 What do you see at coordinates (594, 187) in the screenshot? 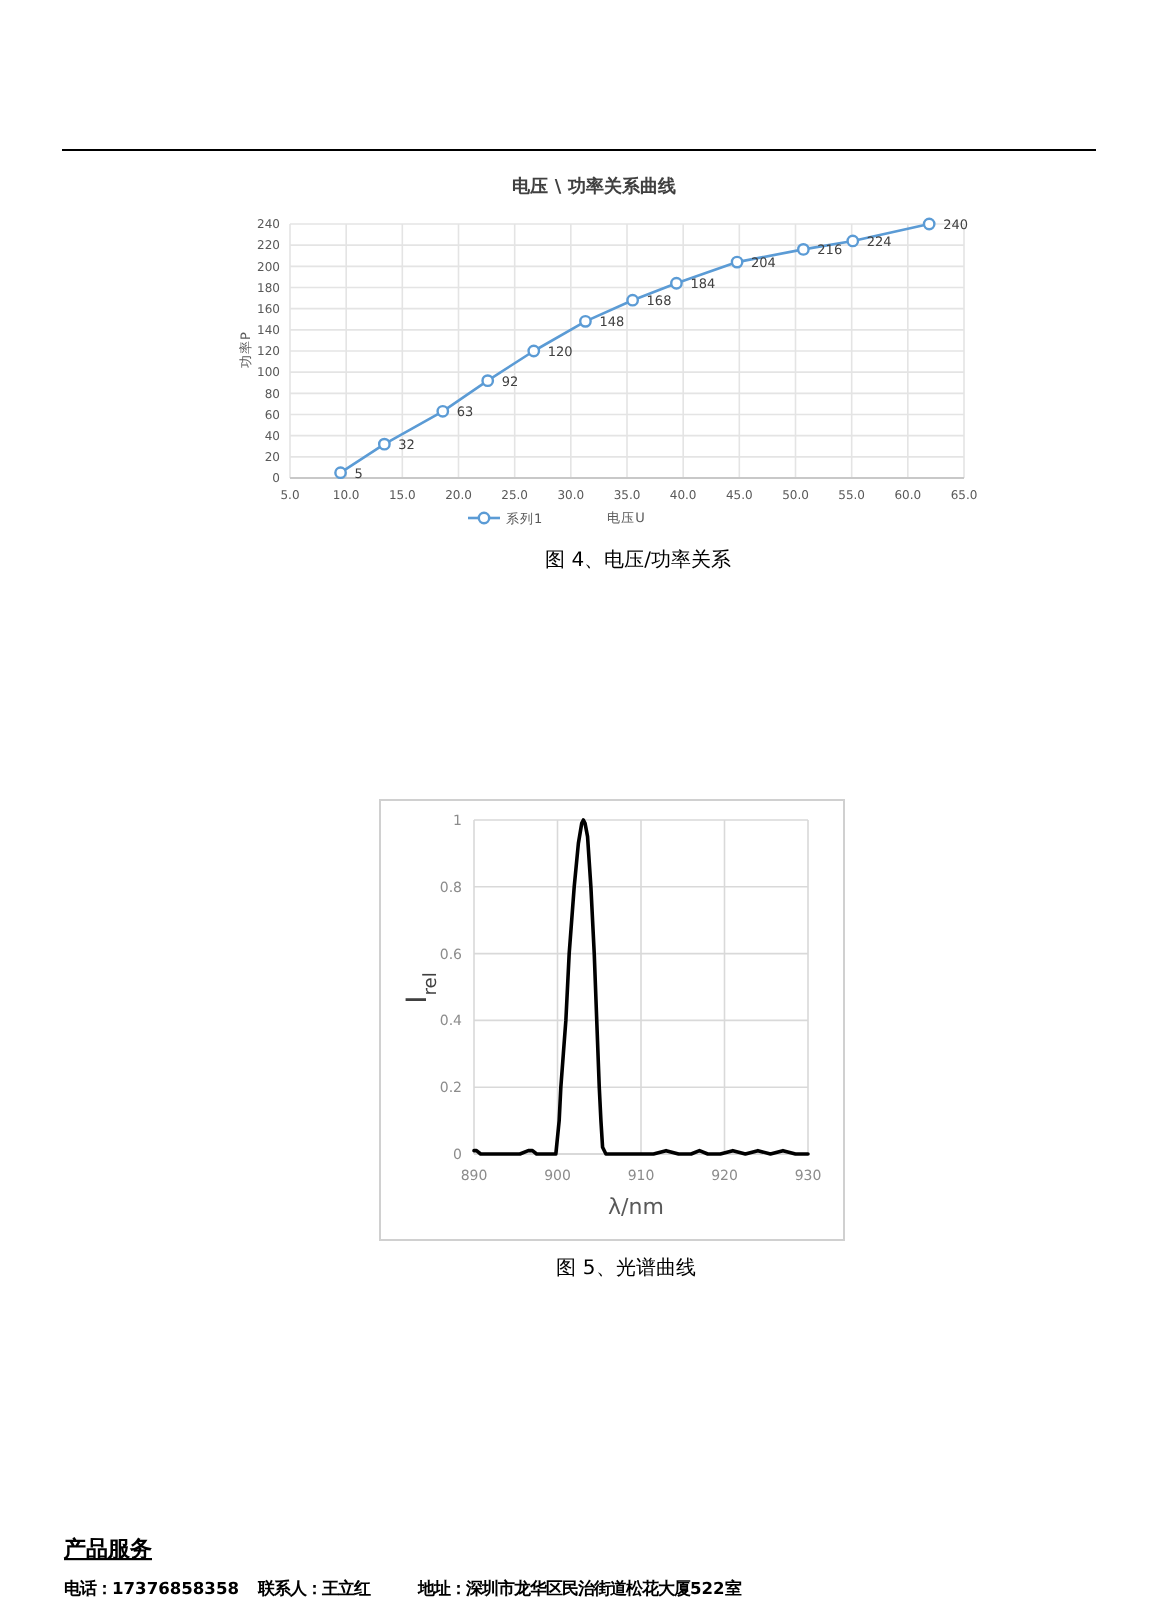
I see `chart-title: 电压 \ 功率关系曲线` at bounding box center [594, 187].